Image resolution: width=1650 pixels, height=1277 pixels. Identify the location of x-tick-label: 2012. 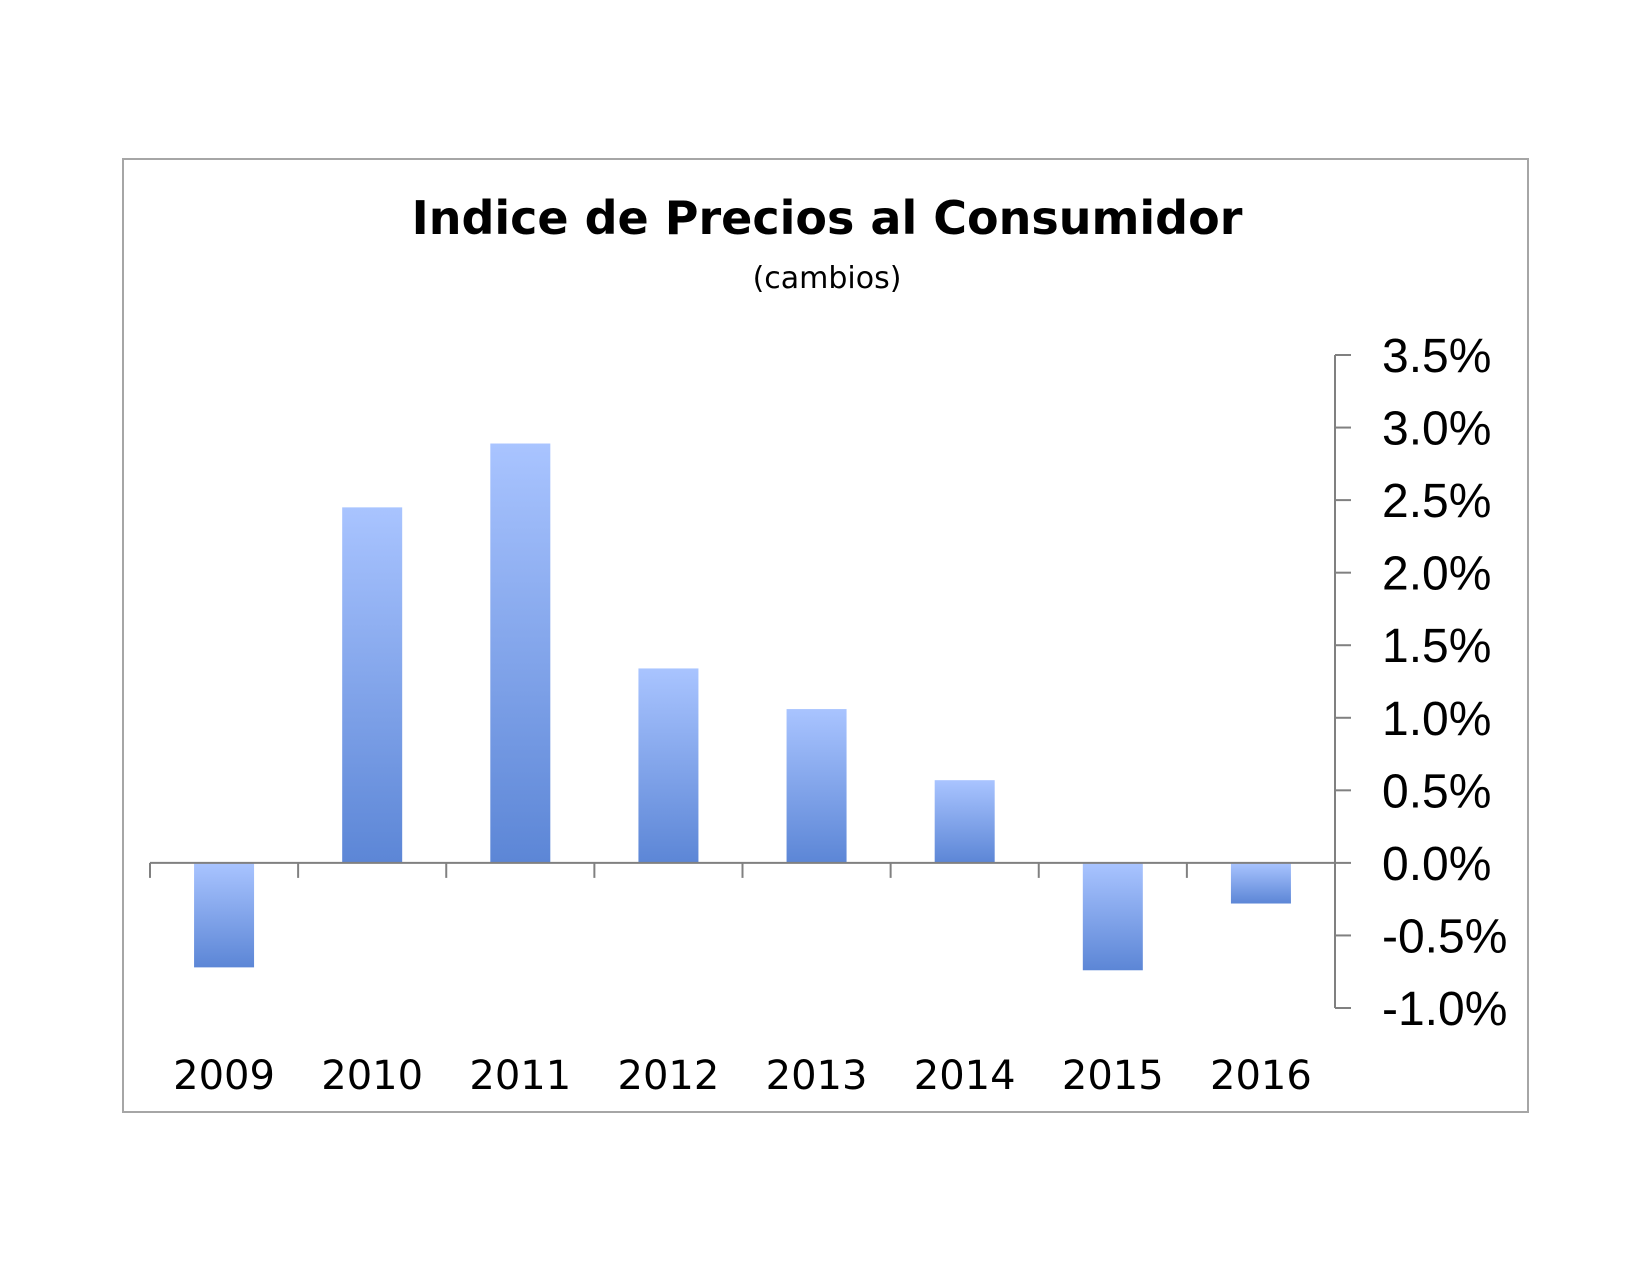
(669, 1076).